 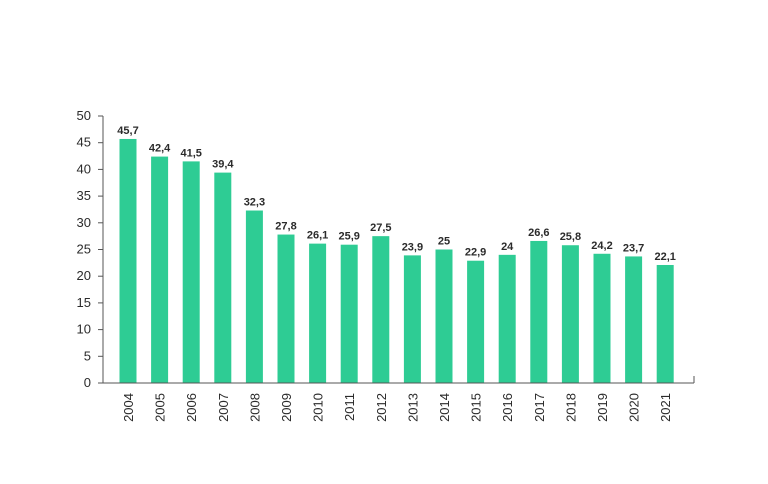 What do you see at coordinates (254, 203) in the screenshot?
I see `data-label: 32,3` at bounding box center [254, 203].